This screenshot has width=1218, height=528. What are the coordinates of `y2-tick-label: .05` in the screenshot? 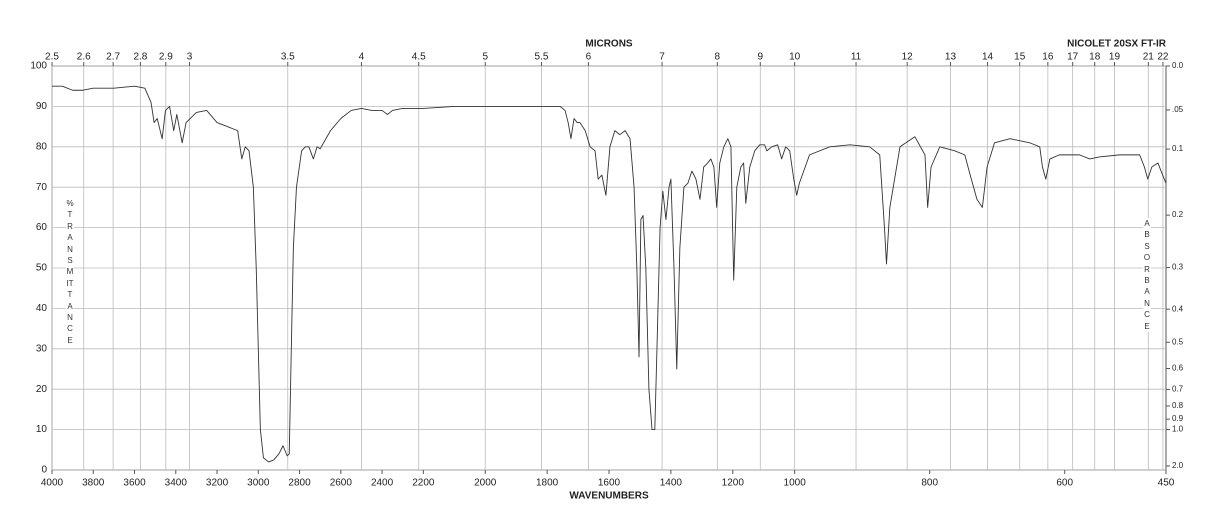 It's located at (1178, 109).